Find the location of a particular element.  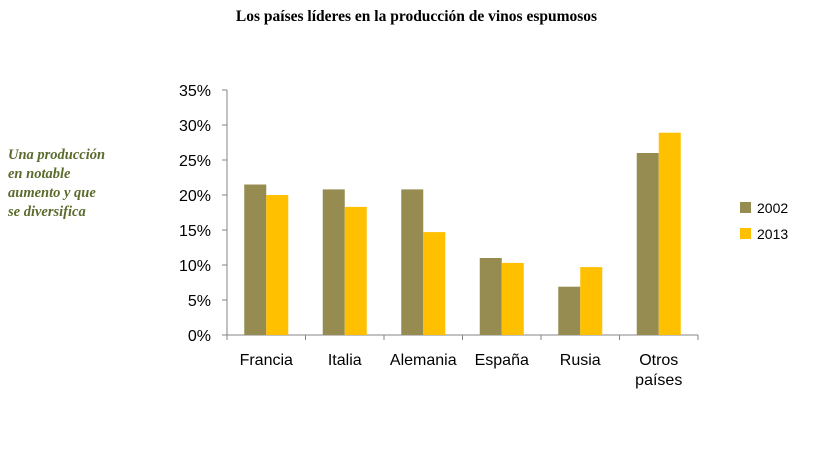

side-note-line: Una producción is located at coordinates (57, 155).